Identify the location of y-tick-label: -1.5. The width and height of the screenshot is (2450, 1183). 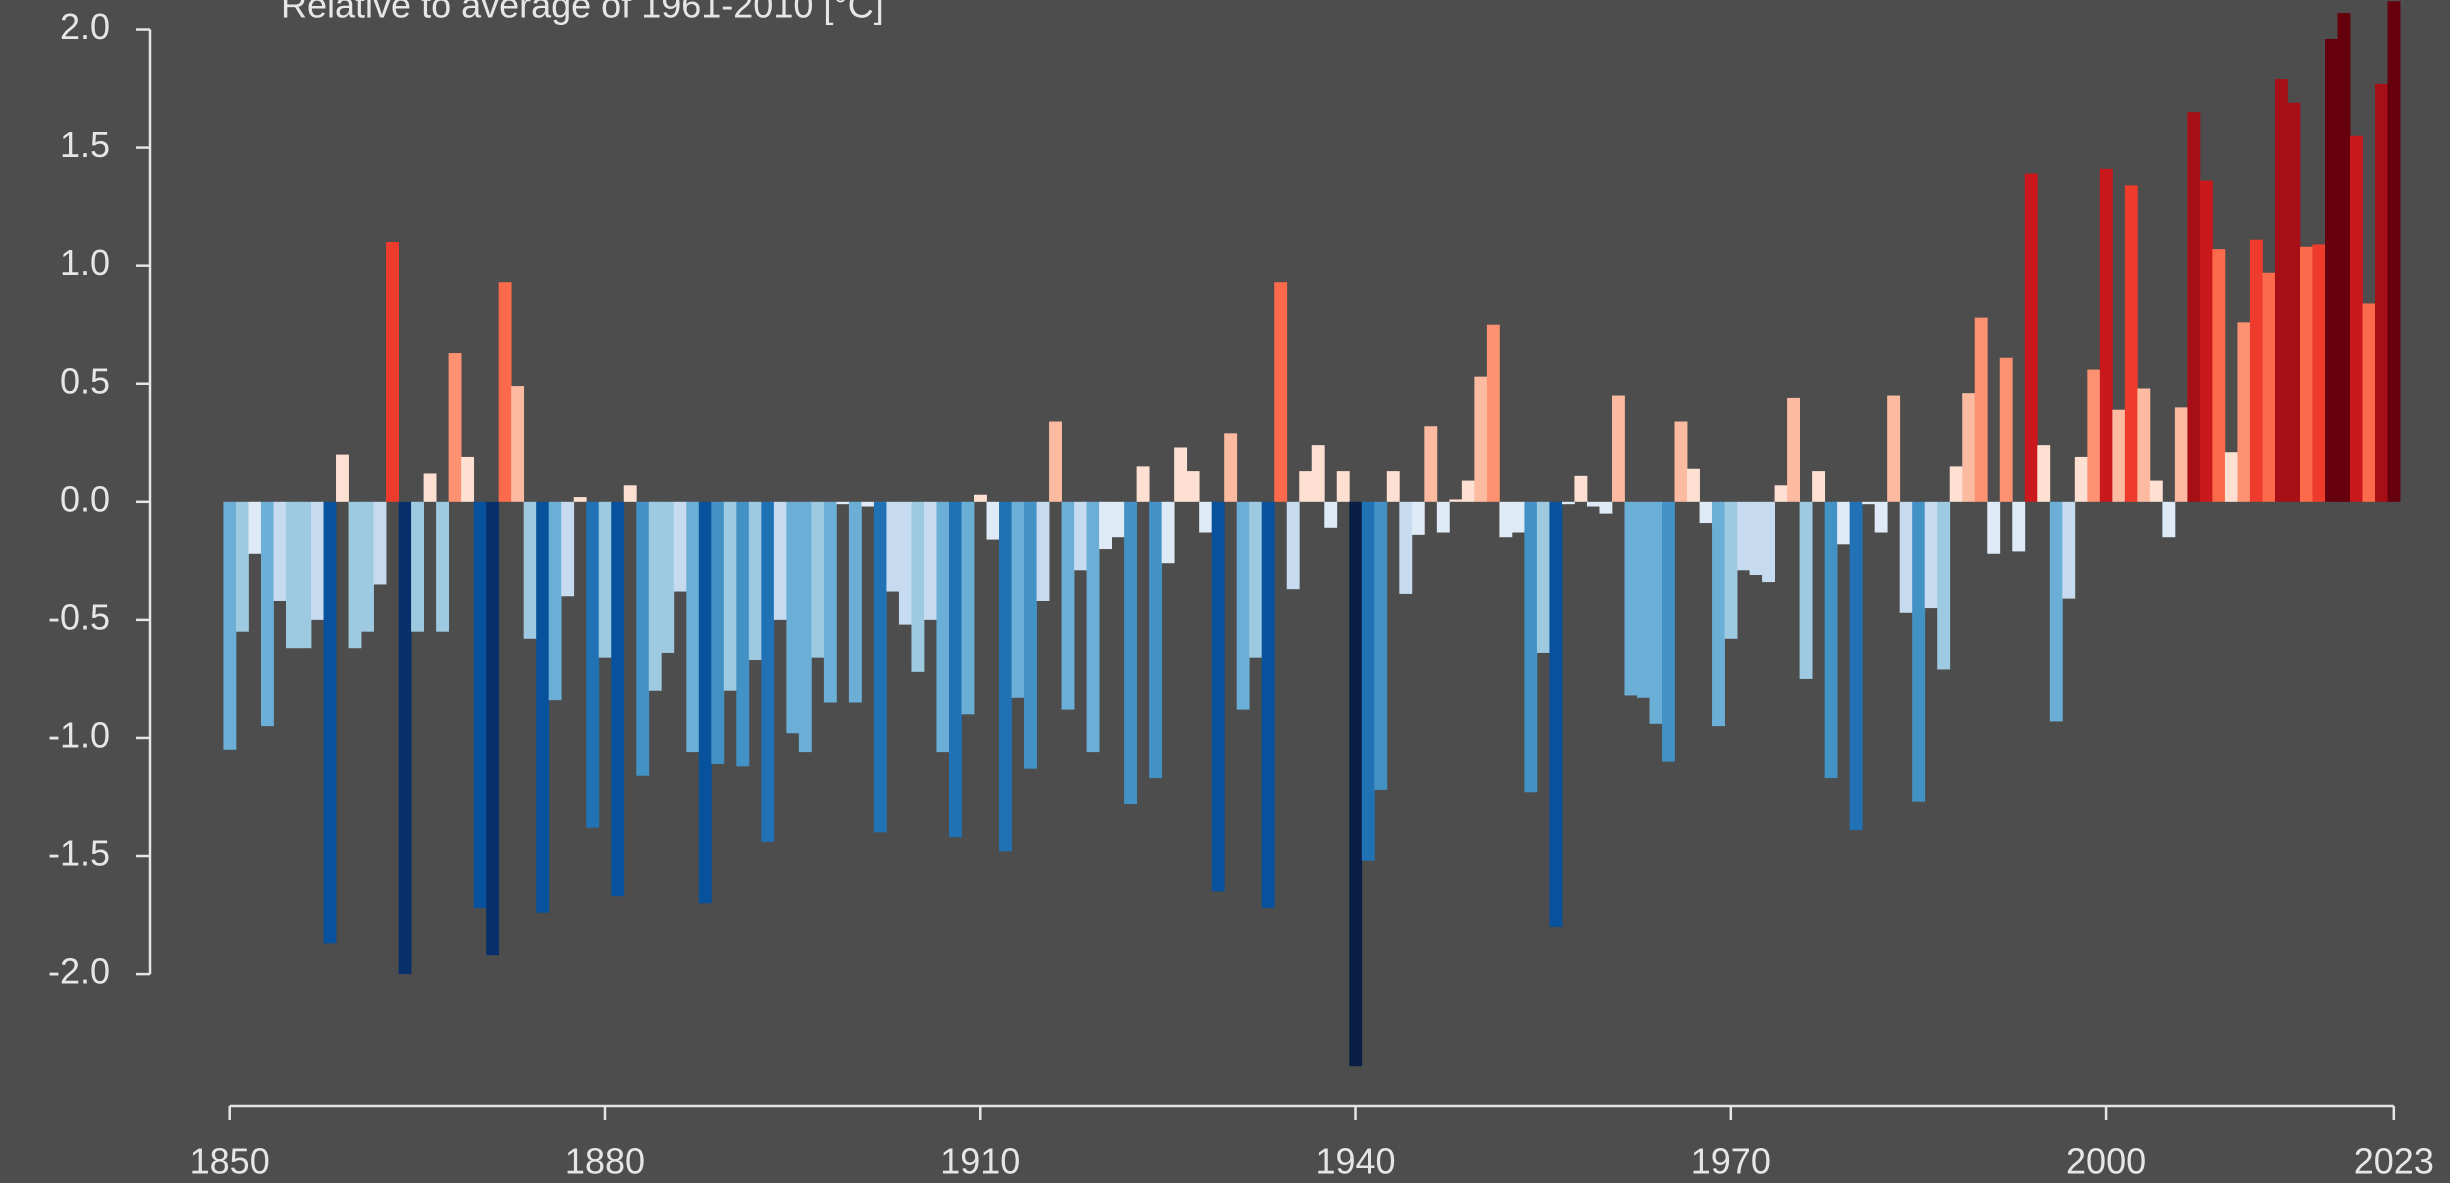
(79, 853).